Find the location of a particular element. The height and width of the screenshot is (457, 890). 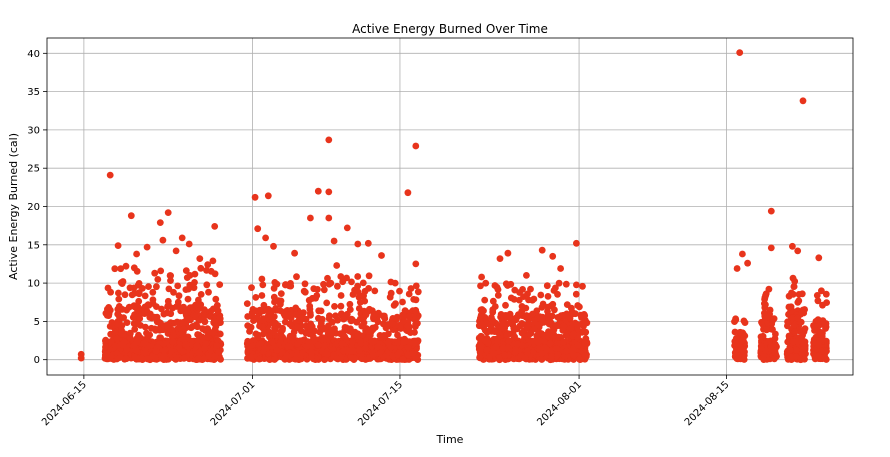

y-tick-label: 25 is located at coordinates (33, 169).